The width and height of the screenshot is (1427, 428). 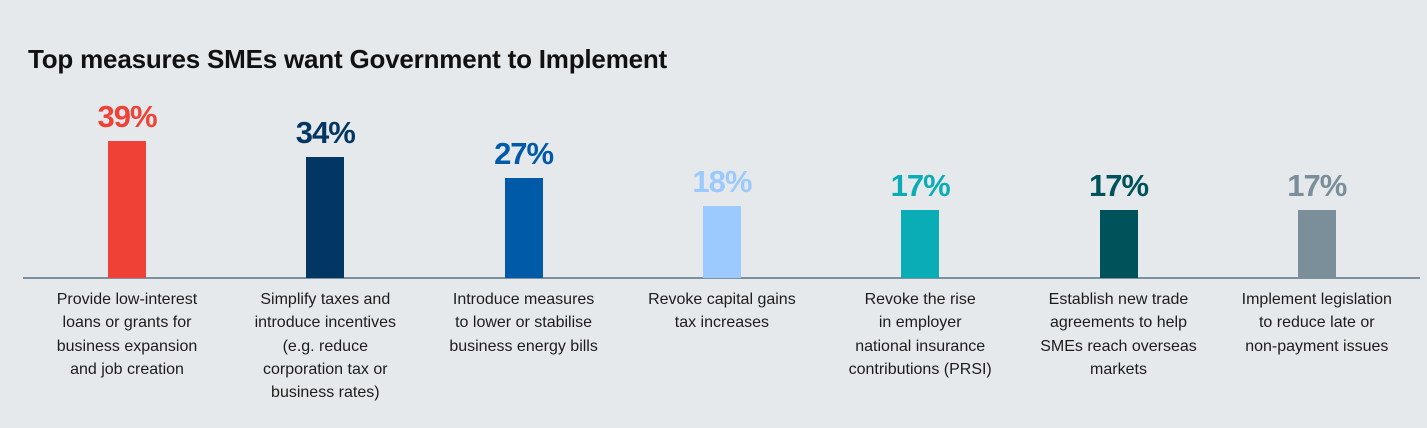 I want to click on category-label-line: Revoke the rise, so click(x=920, y=299).